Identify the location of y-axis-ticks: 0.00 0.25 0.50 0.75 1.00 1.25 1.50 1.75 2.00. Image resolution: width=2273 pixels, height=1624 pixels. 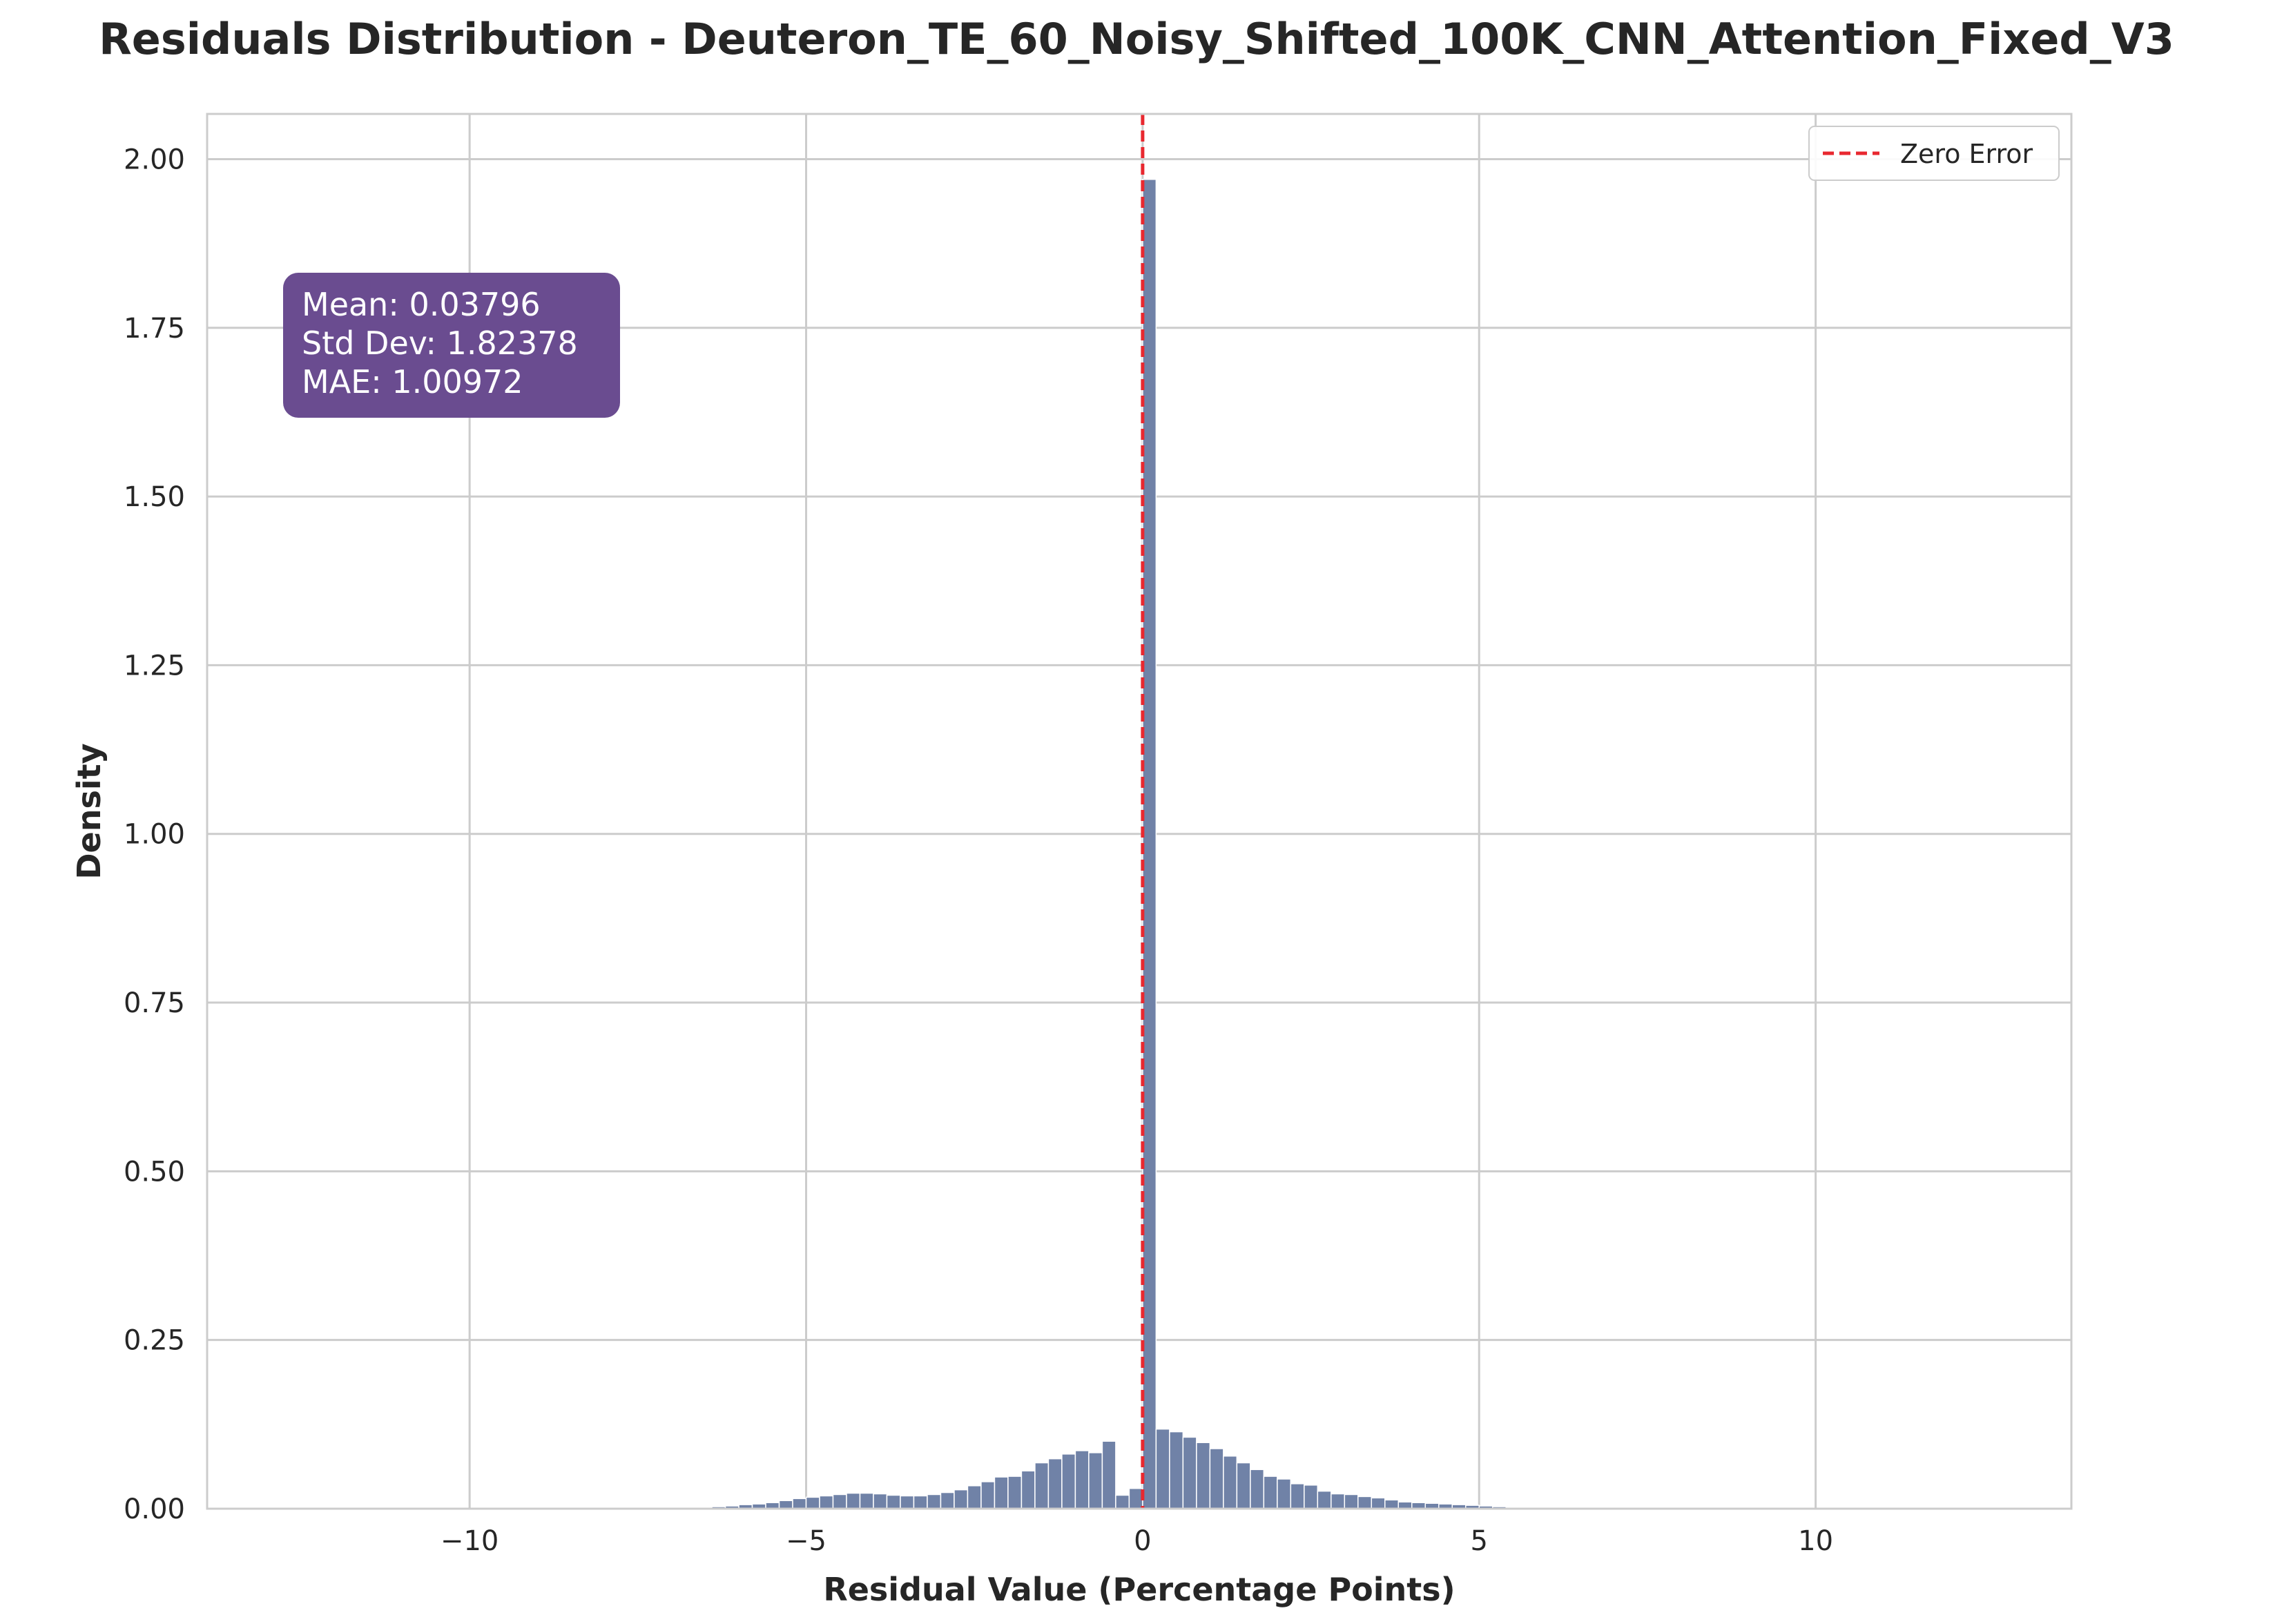
(154, 834).